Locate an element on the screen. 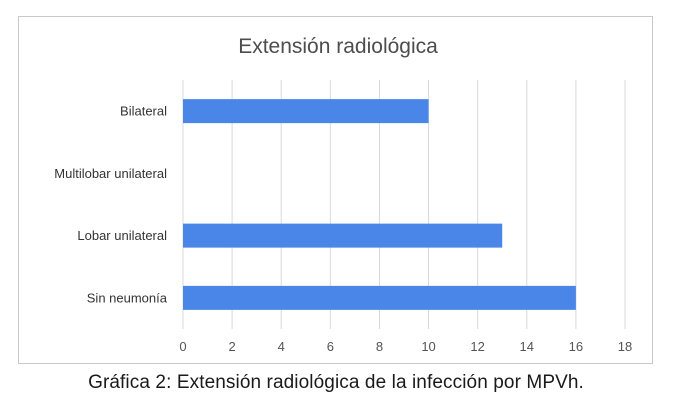 The image size is (699, 409). category-label: Multilobar unilateral is located at coordinates (110, 173).